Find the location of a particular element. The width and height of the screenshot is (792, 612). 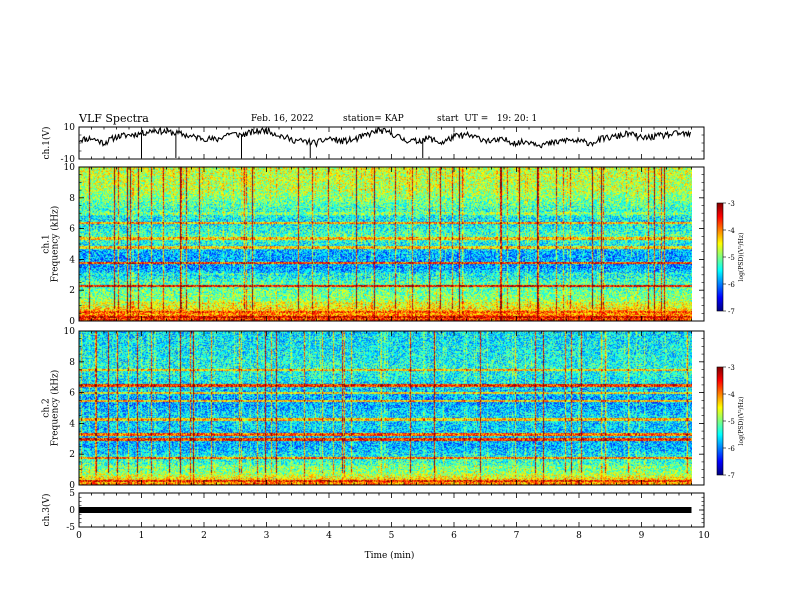

x-tick-label: 10 is located at coordinates (704, 536).